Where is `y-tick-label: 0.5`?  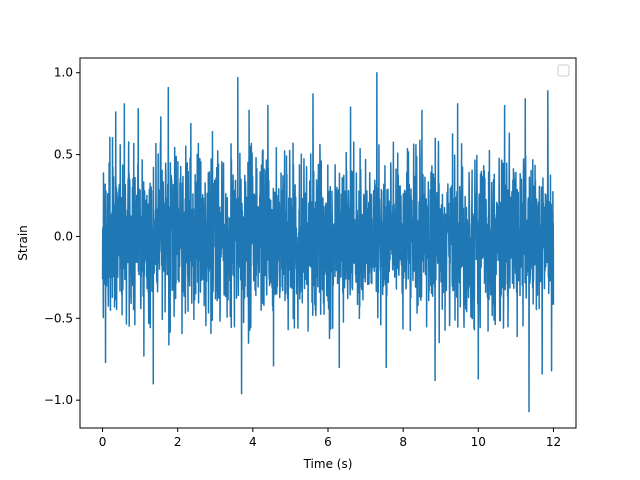
y-tick-label: 0.5 is located at coordinates (63, 155).